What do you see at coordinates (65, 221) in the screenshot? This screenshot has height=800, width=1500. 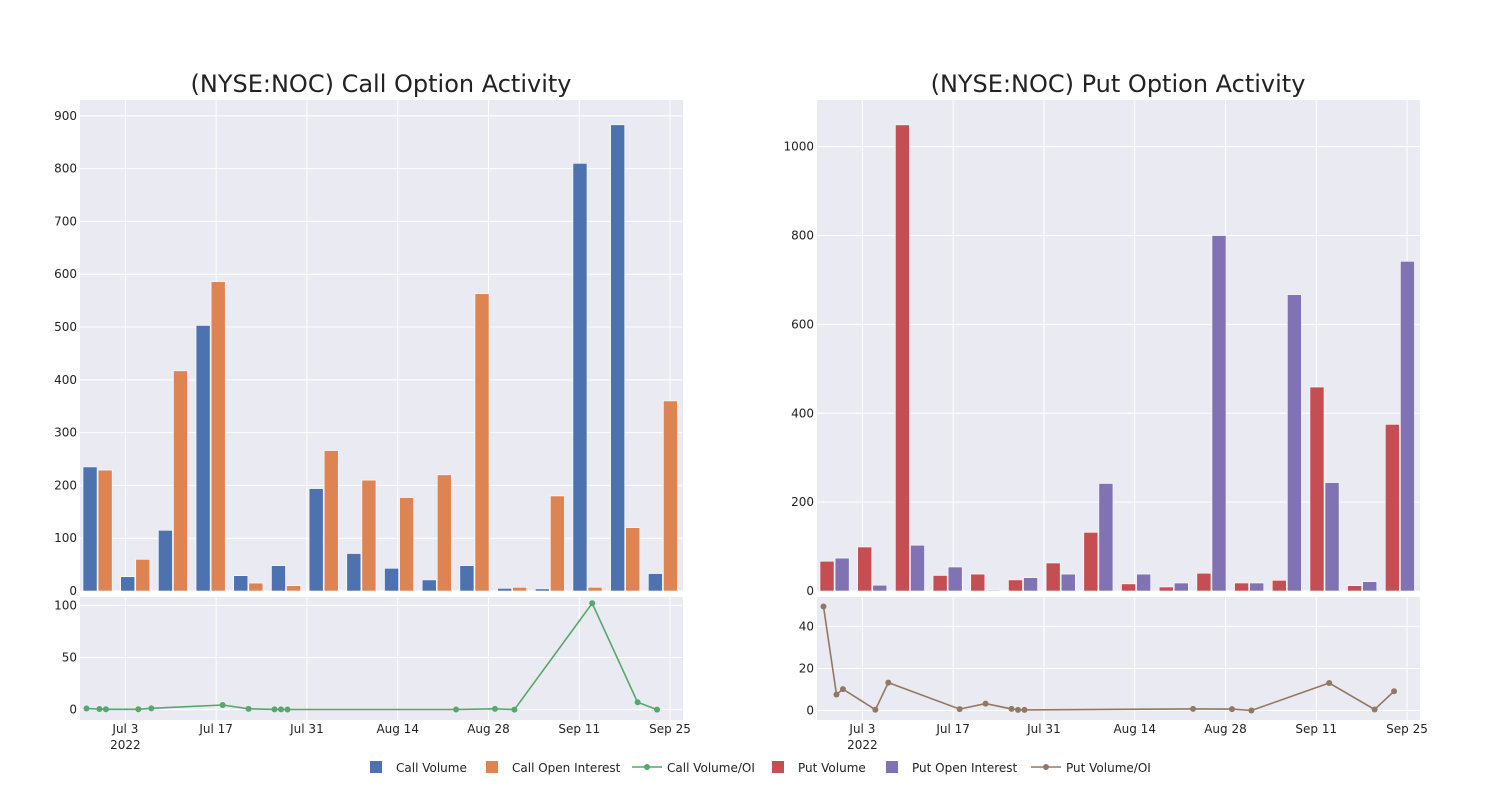 I see `call-y-tick-label: 700` at bounding box center [65, 221].